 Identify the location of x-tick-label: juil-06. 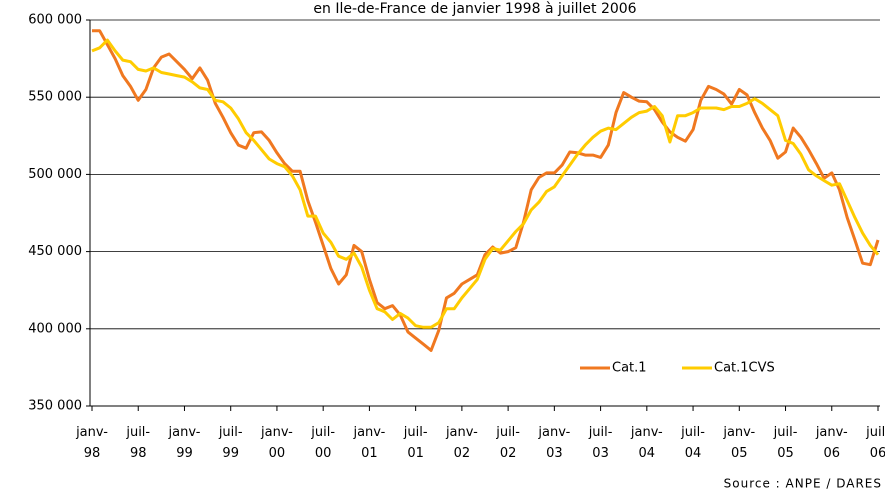
(875, 443).